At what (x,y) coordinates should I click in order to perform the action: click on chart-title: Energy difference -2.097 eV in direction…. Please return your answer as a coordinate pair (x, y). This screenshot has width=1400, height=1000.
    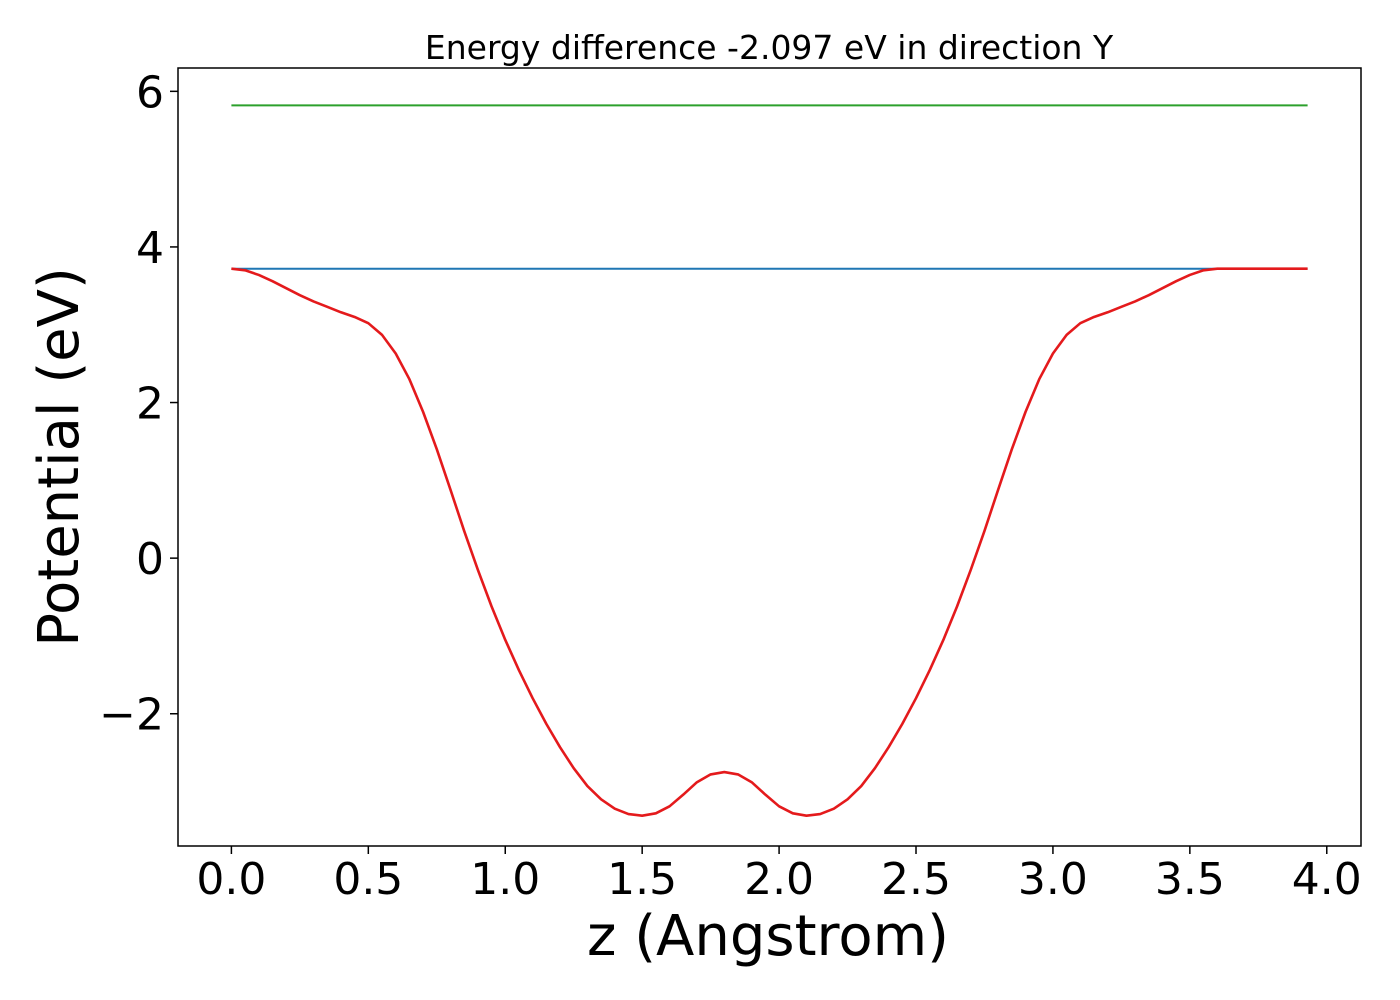
    Looking at the image, I should click on (769, 47).